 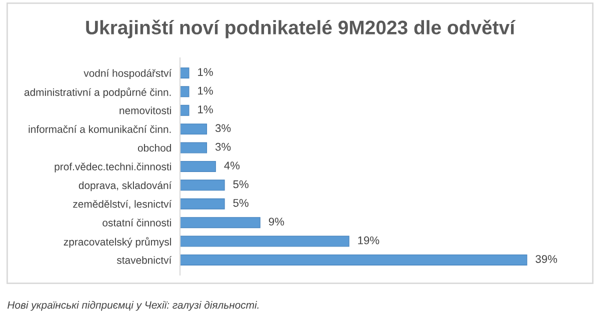 I want to click on y-tick-label: stavebnictví, so click(x=144, y=260).